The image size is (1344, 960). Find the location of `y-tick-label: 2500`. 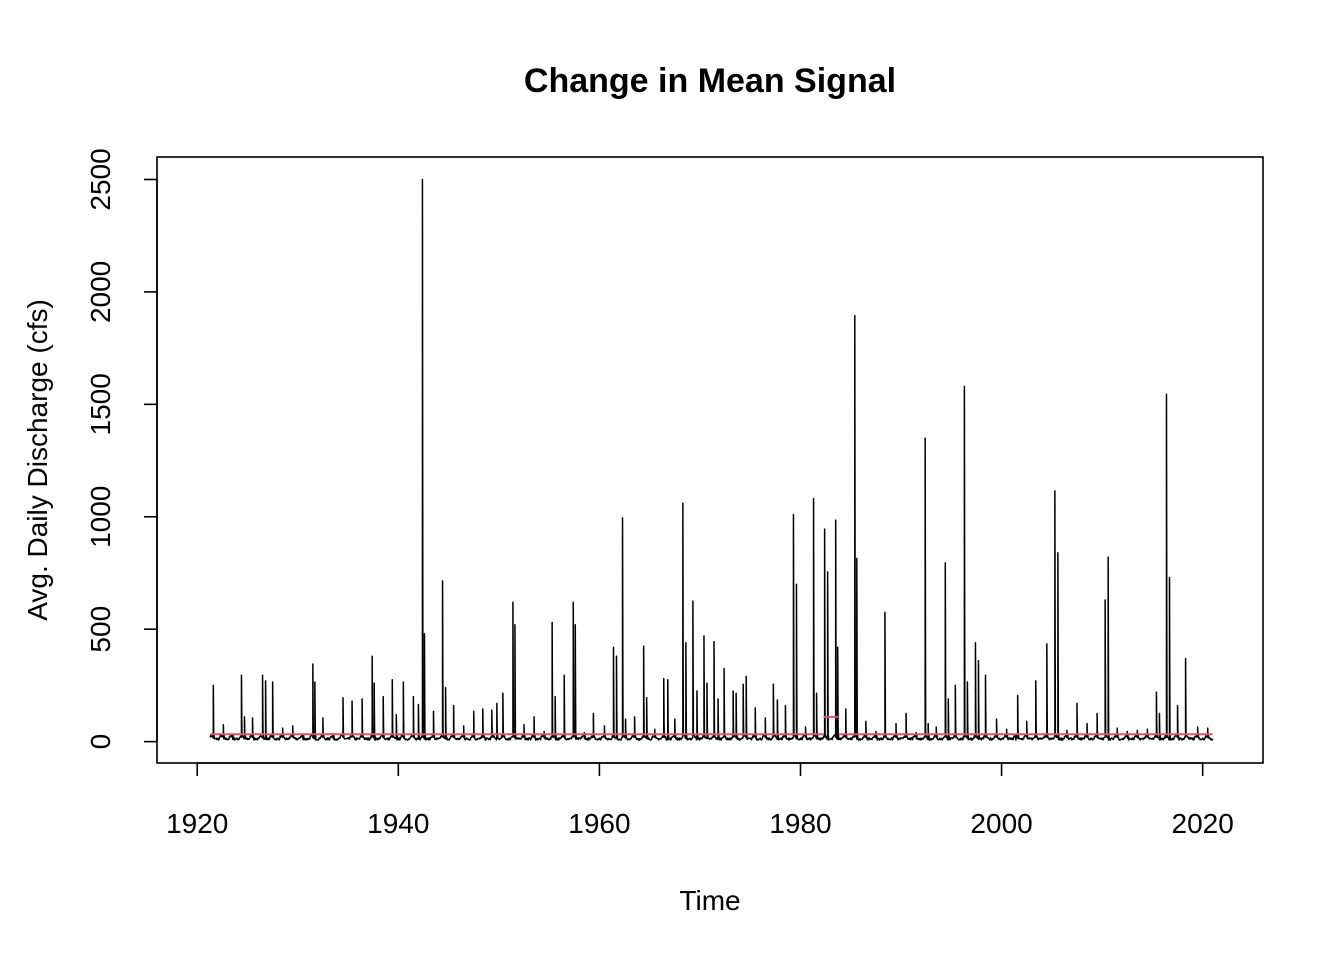

y-tick-label: 2500 is located at coordinates (100, 179).